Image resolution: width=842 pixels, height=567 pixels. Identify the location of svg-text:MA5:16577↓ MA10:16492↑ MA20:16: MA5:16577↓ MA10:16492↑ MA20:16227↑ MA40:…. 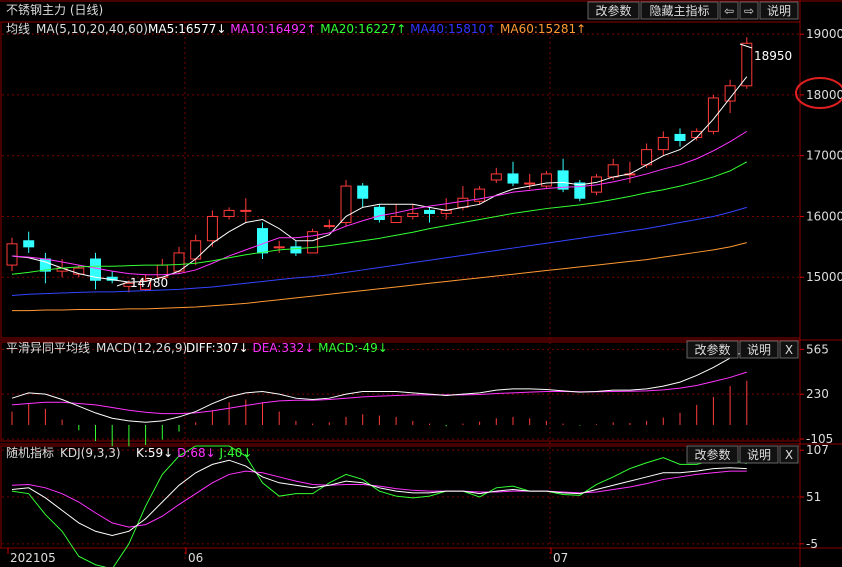
(367, 29).